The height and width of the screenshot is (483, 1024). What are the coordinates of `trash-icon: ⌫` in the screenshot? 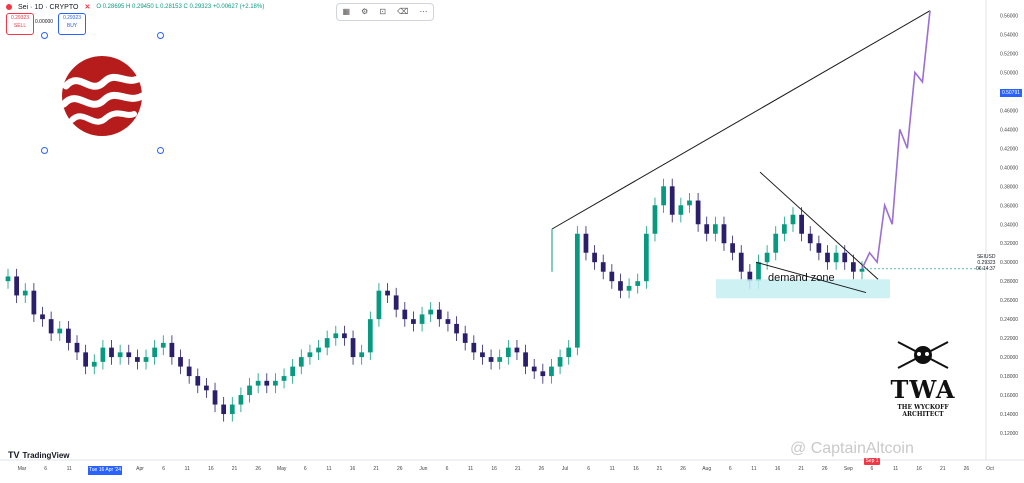 It's located at (403, 11).